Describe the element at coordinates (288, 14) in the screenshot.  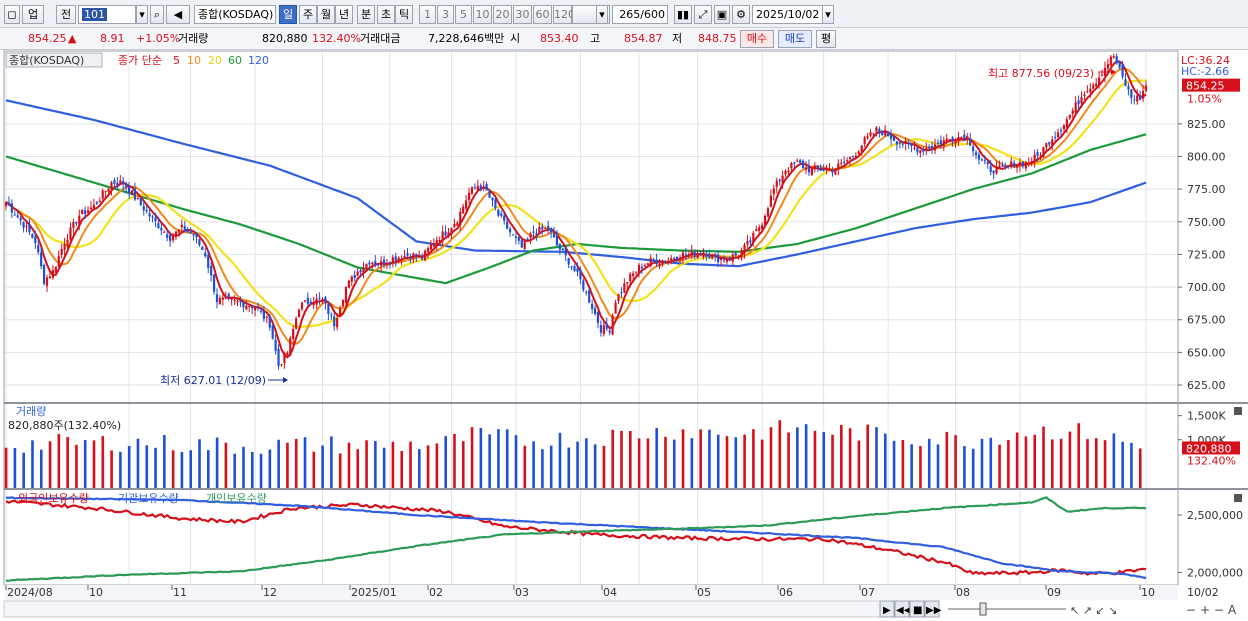
I see `period-button-0: 일` at that location.